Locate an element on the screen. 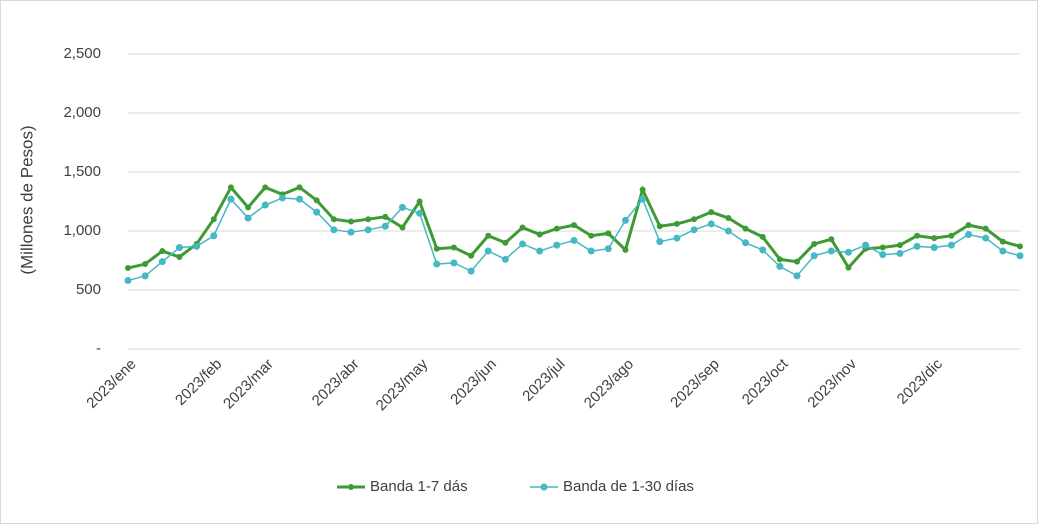  legend-label: Banda de 1-30 días is located at coordinates (628, 486).